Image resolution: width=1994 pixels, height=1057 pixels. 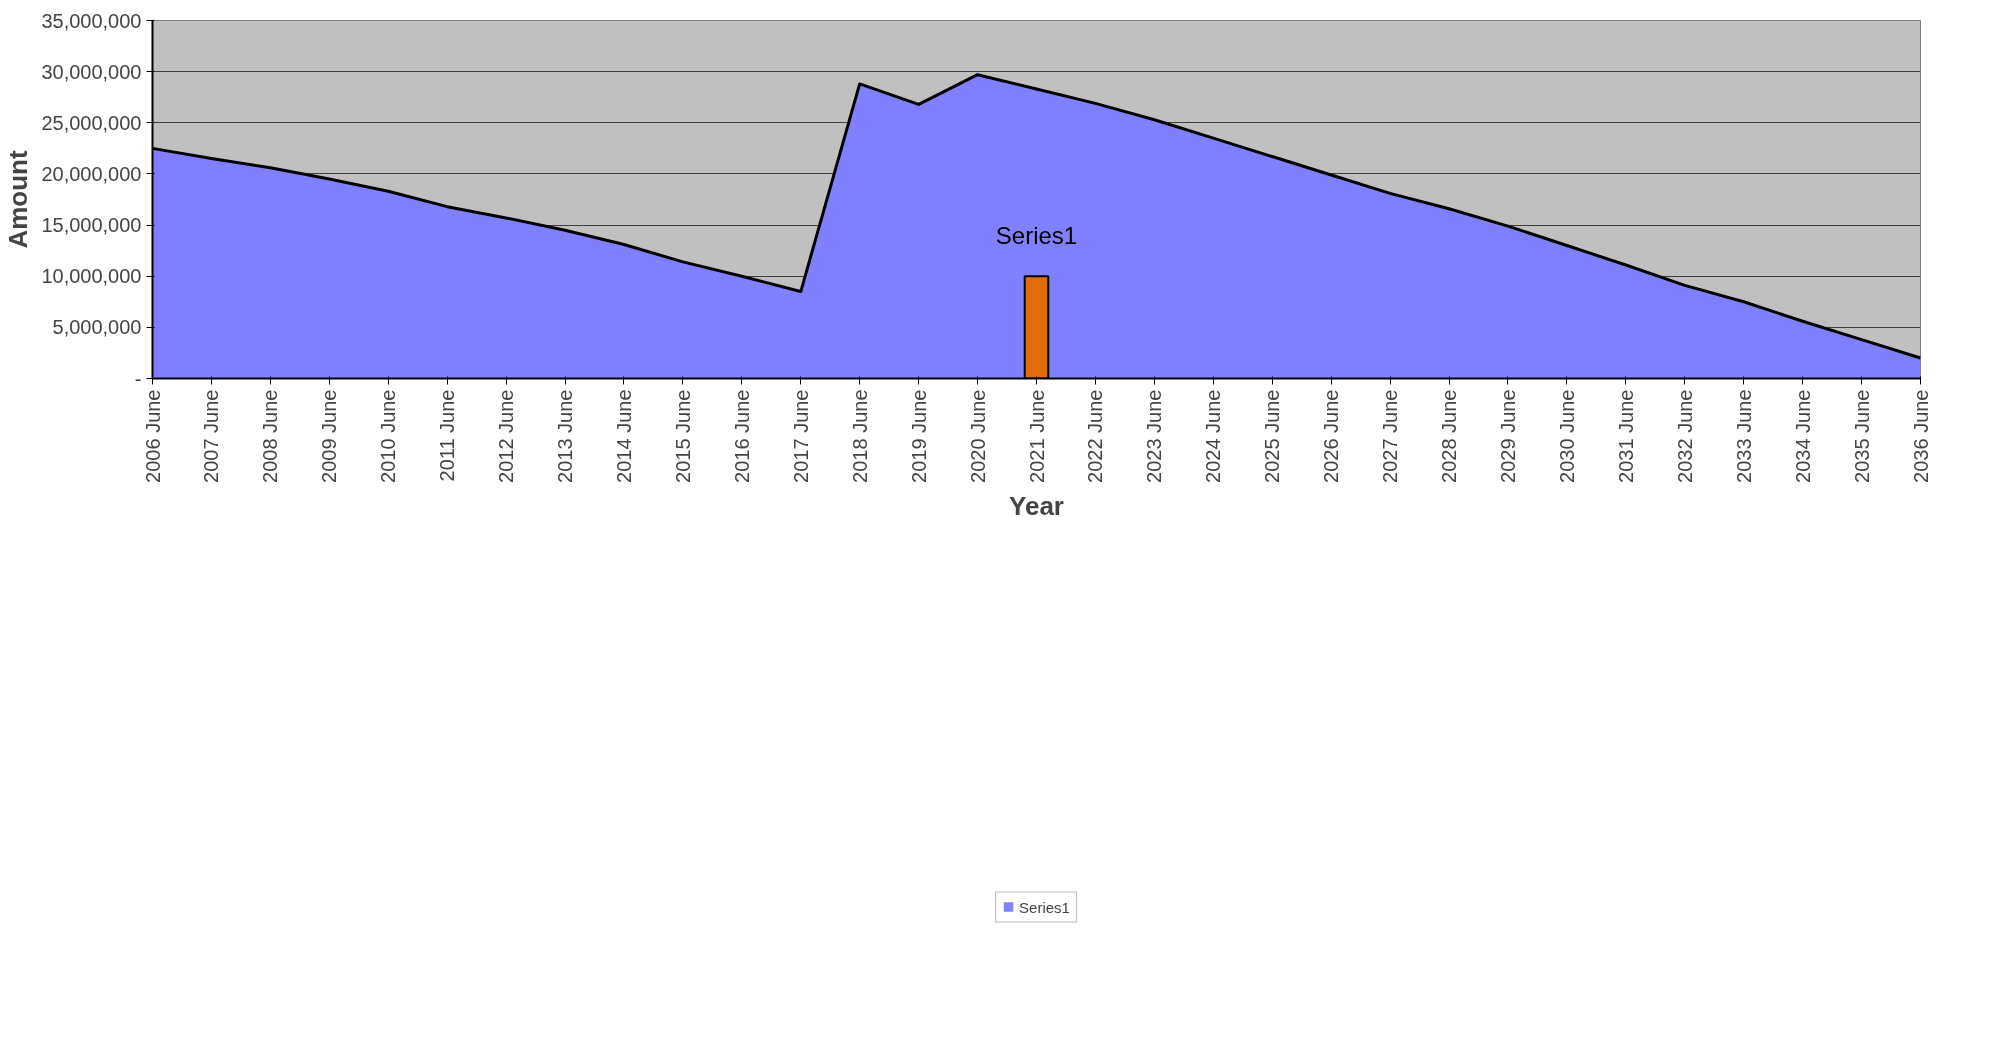 I want to click on x-tick-label: 2014 June, so click(x=623, y=436).